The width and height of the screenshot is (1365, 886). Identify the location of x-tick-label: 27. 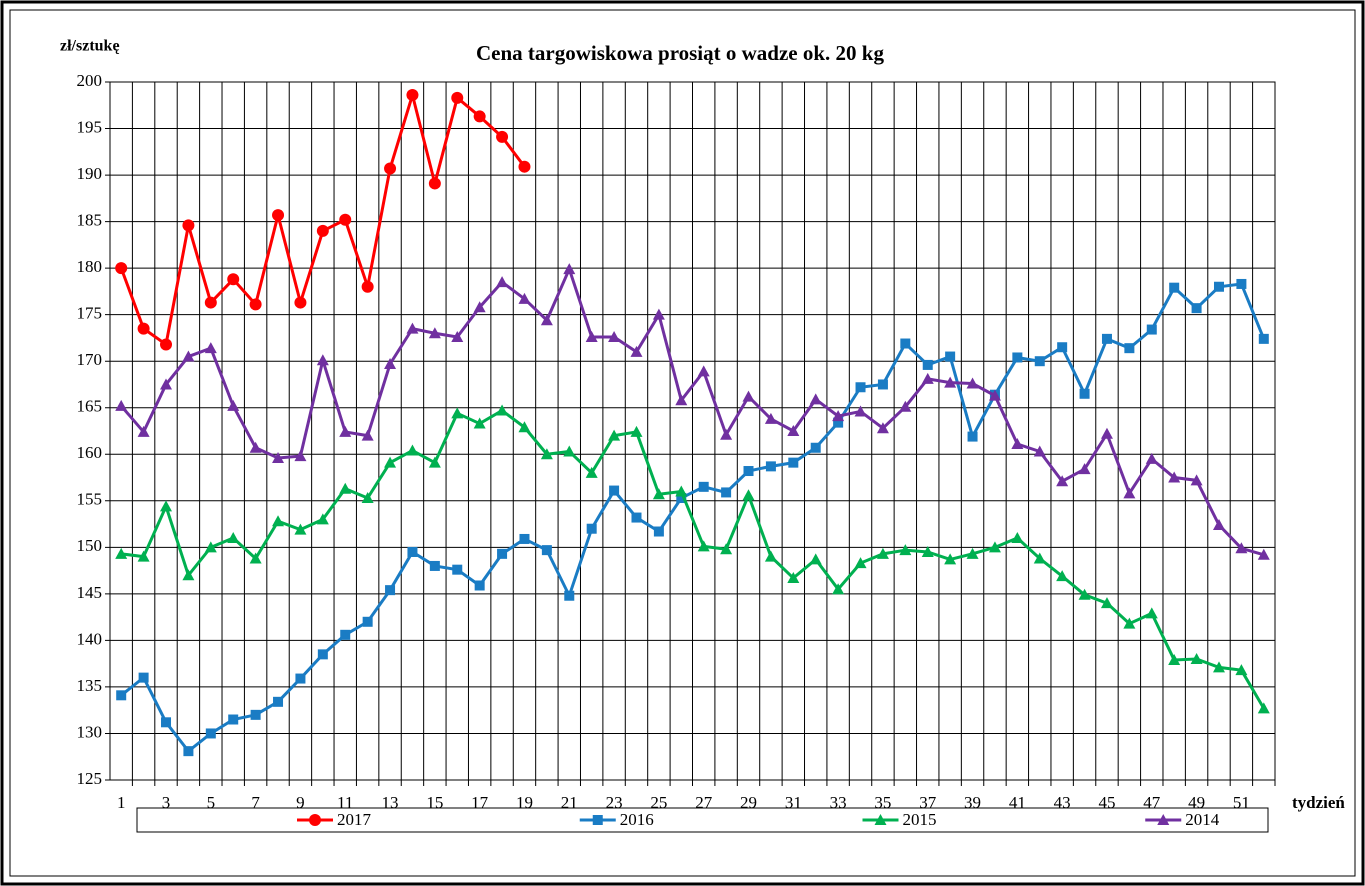
(704, 802).